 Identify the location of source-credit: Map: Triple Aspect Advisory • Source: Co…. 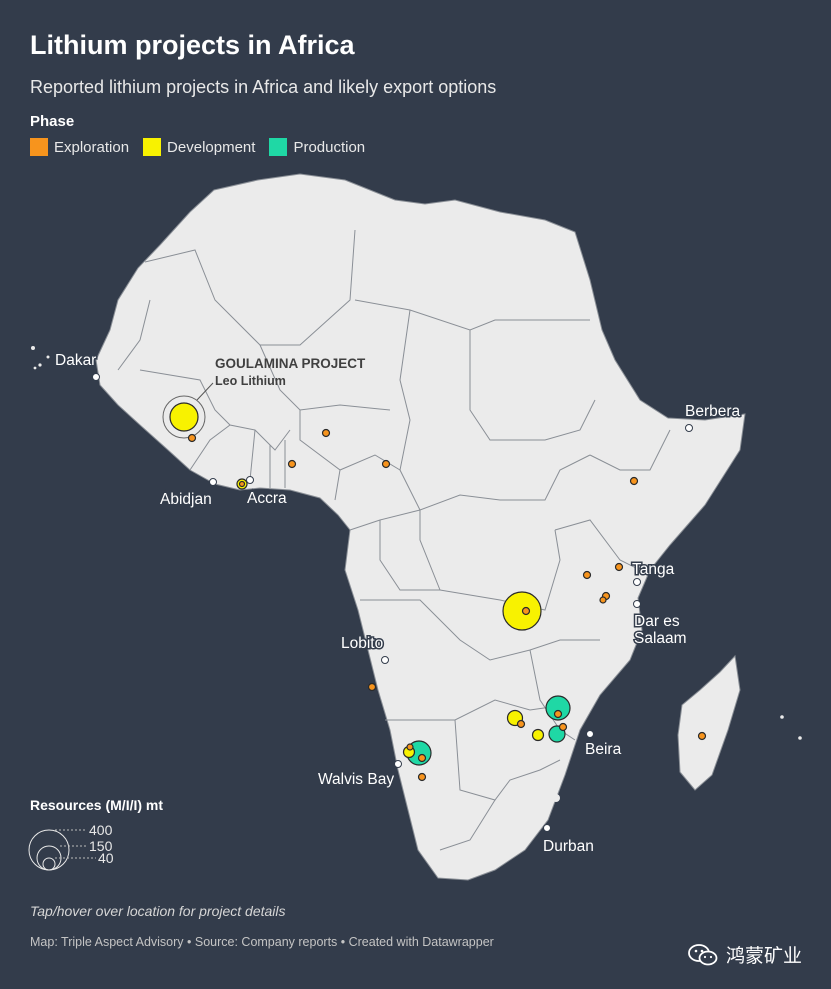
(262, 942).